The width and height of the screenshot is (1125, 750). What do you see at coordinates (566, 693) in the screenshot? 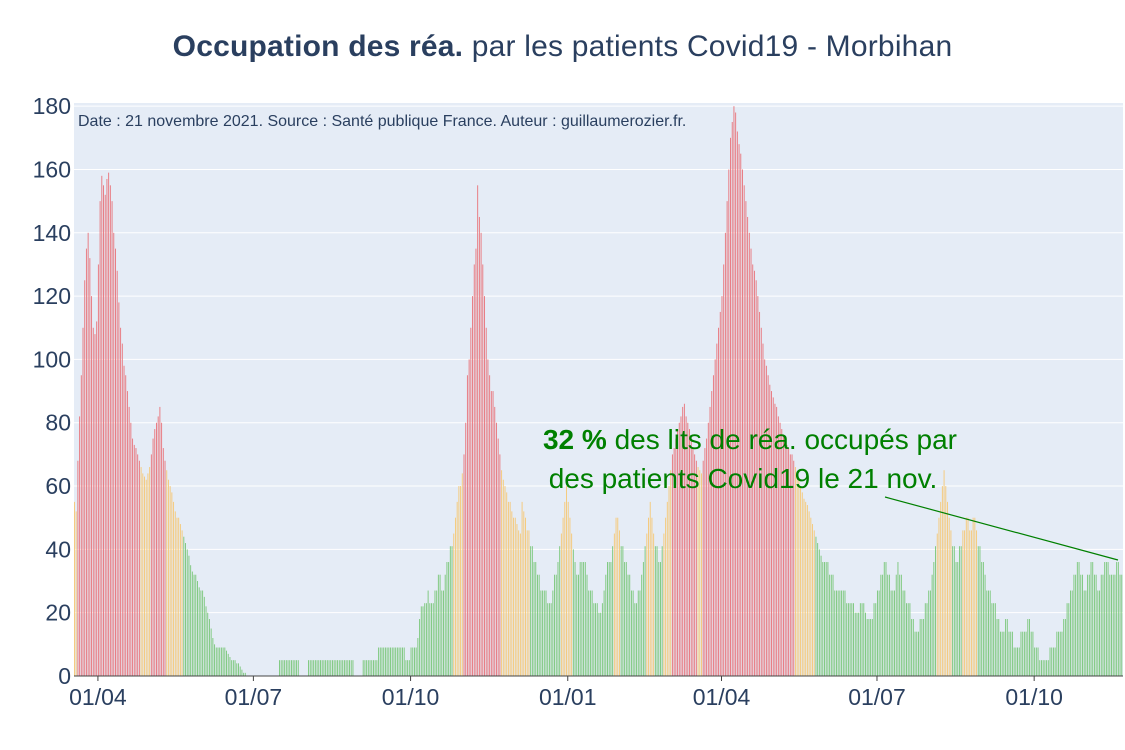
I see `x-axis-ticks: 01/04 01/07 01/10 01/01 01/04 01/07 01/10` at bounding box center [566, 693].